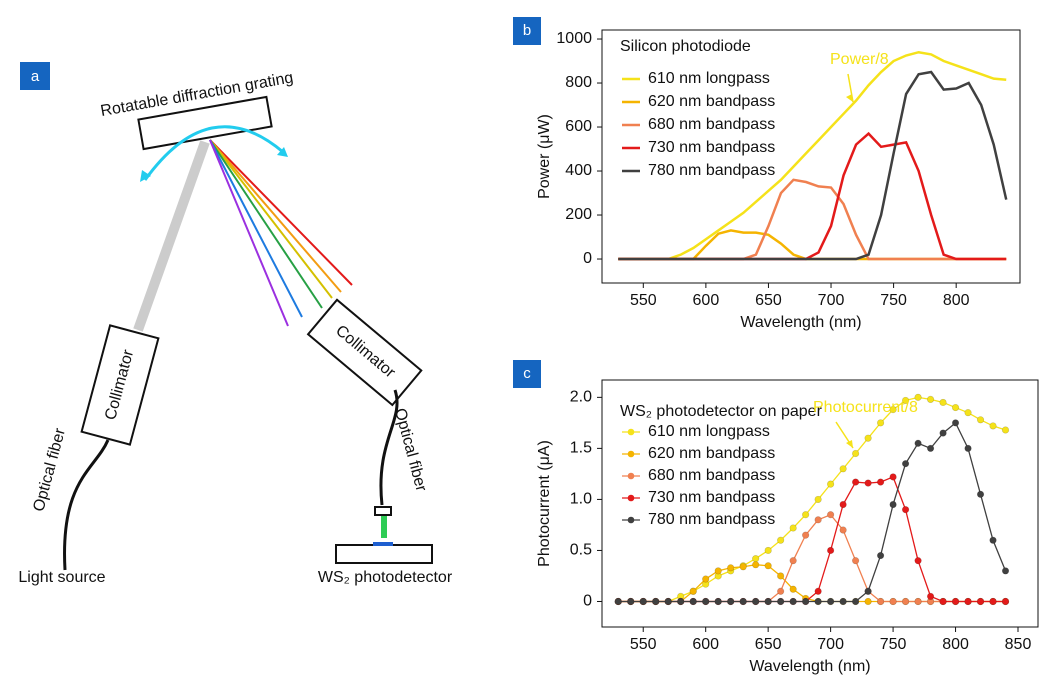  I want to click on annotation: Photocurrent/8, so click(865, 407).